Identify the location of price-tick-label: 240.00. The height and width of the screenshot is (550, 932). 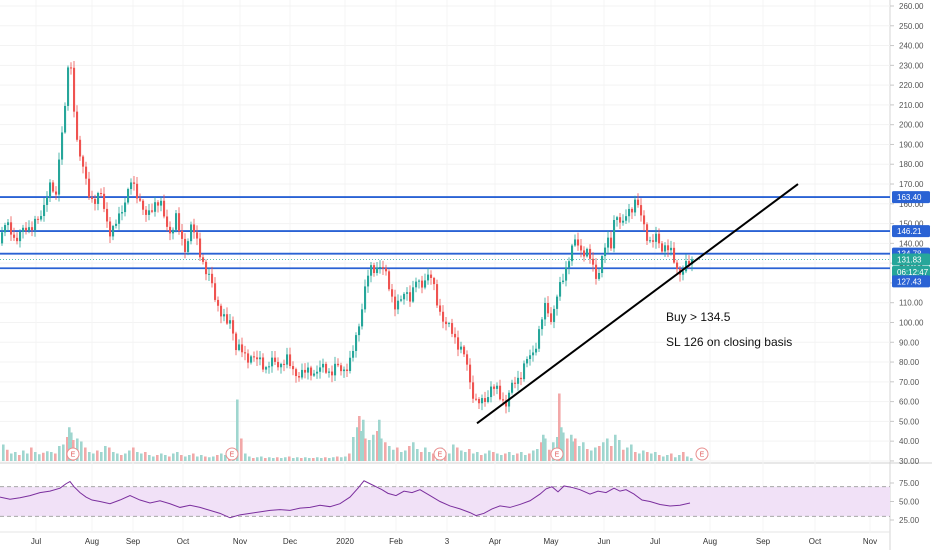
(911, 46).